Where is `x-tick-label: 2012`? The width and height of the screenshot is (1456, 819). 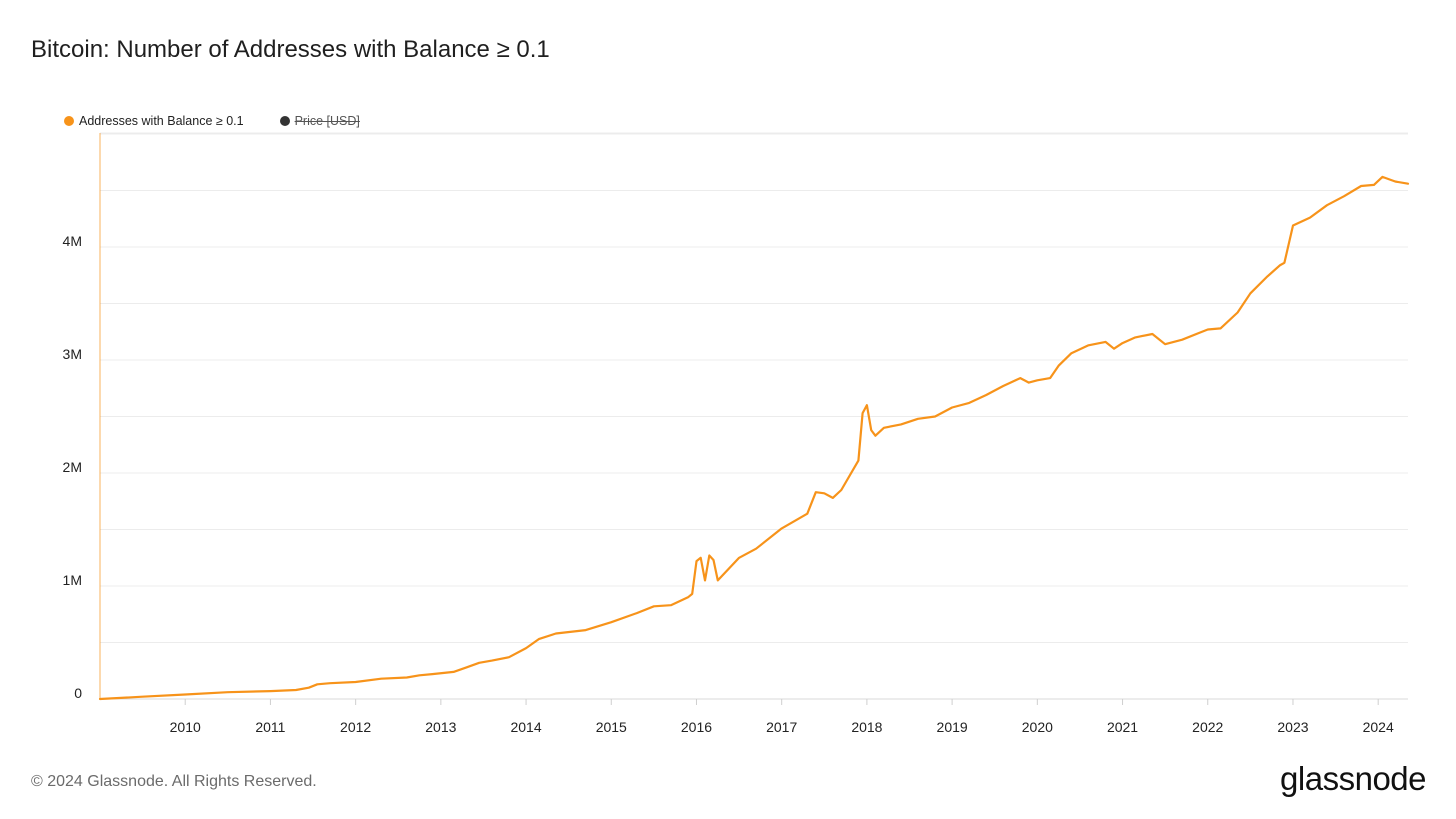
x-tick-label: 2012 is located at coordinates (355, 727).